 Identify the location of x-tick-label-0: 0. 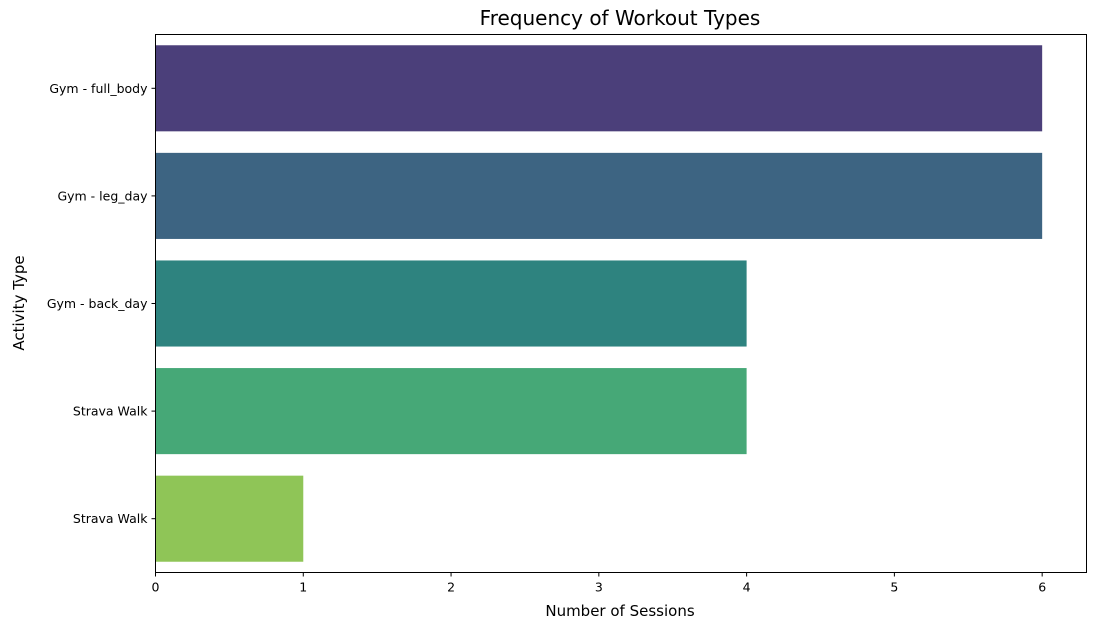
(156, 587).